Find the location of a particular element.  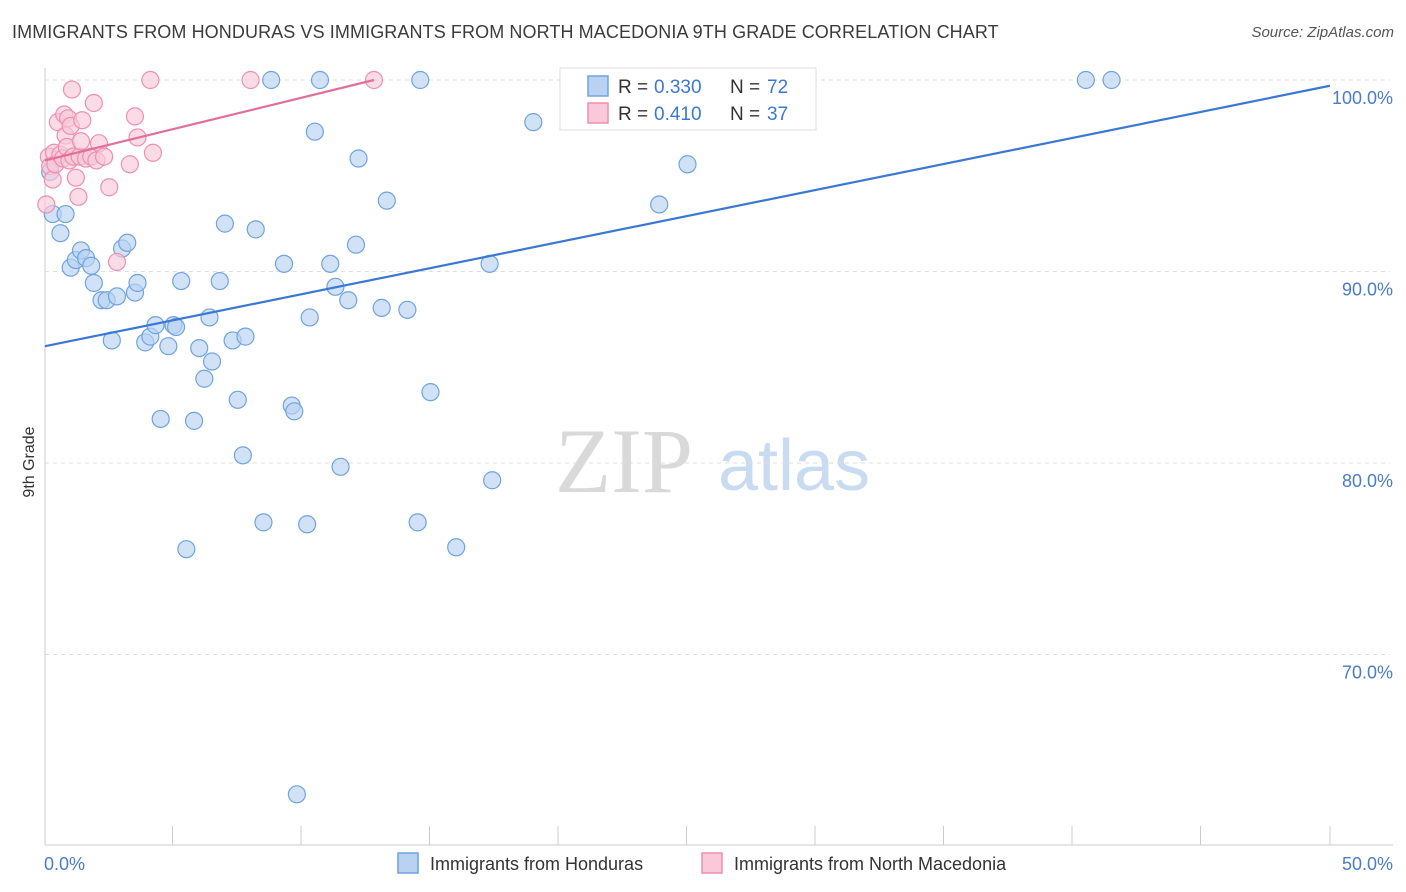

legend-swatch-honduras is located at coordinates (598, 86).